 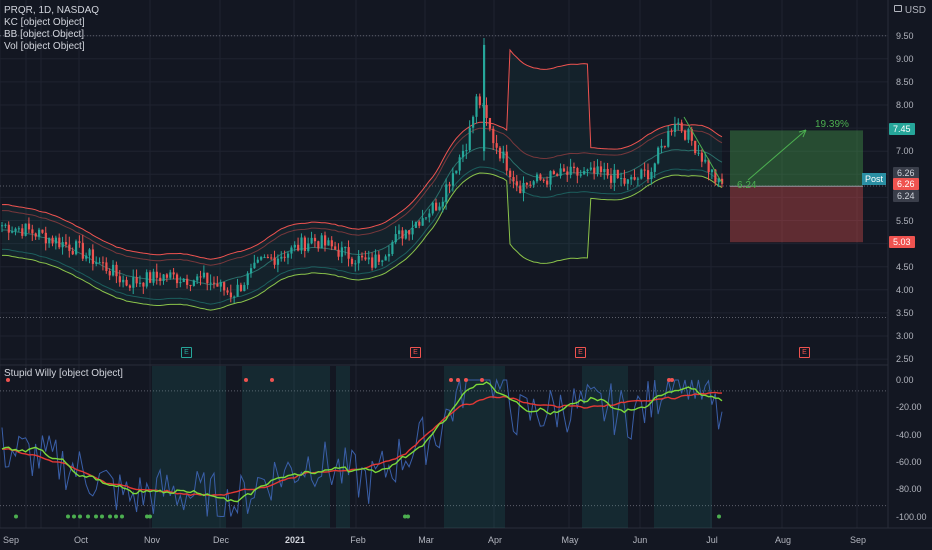 I want to click on currency-label: USD, so click(x=909, y=10).